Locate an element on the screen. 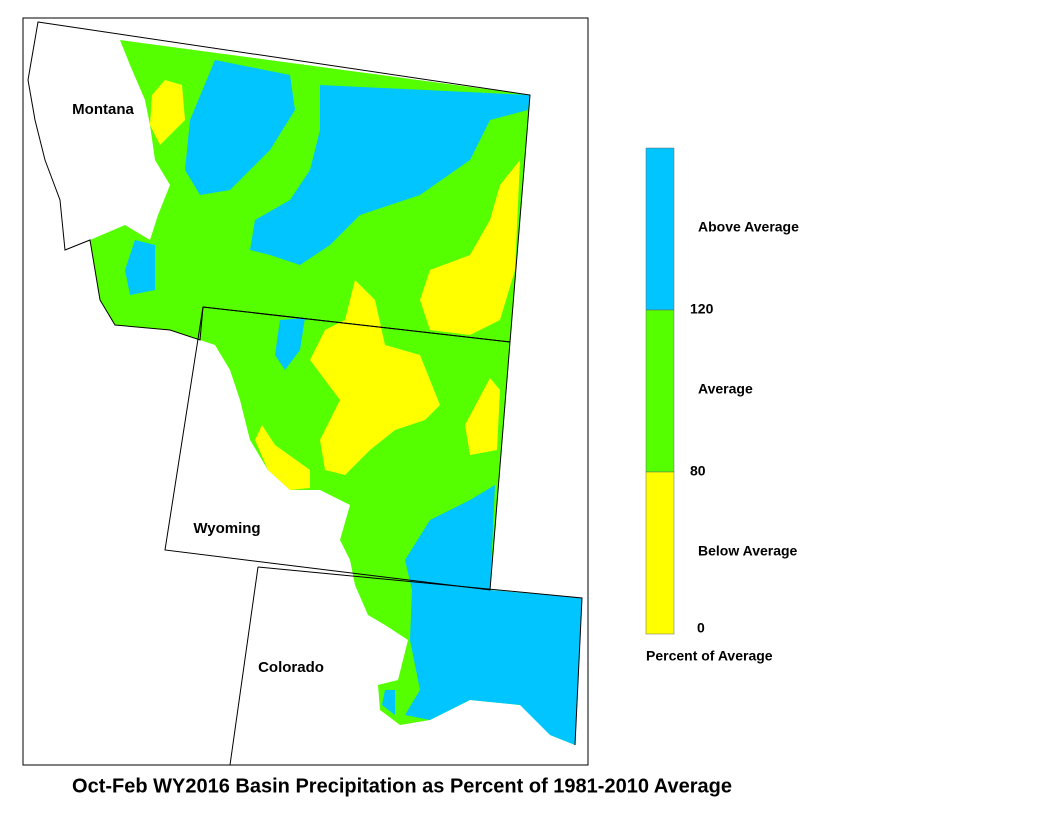  wyoming-border is located at coordinates (337, 448).